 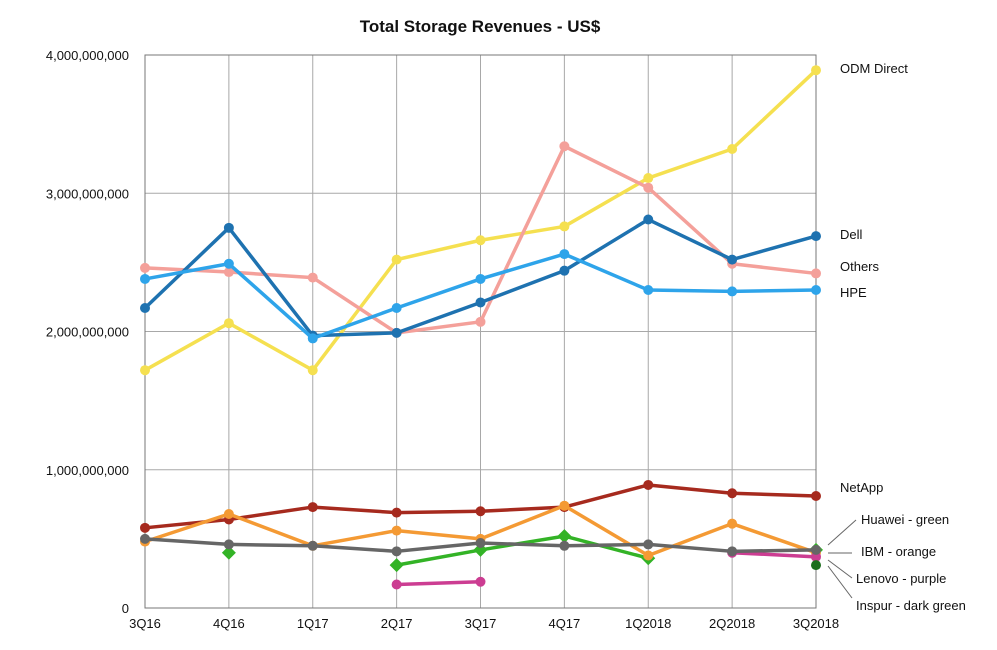 What do you see at coordinates (732, 623) in the screenshot?
I see `x-tick-label: 2Q2018` at bounding box center [732, 623].